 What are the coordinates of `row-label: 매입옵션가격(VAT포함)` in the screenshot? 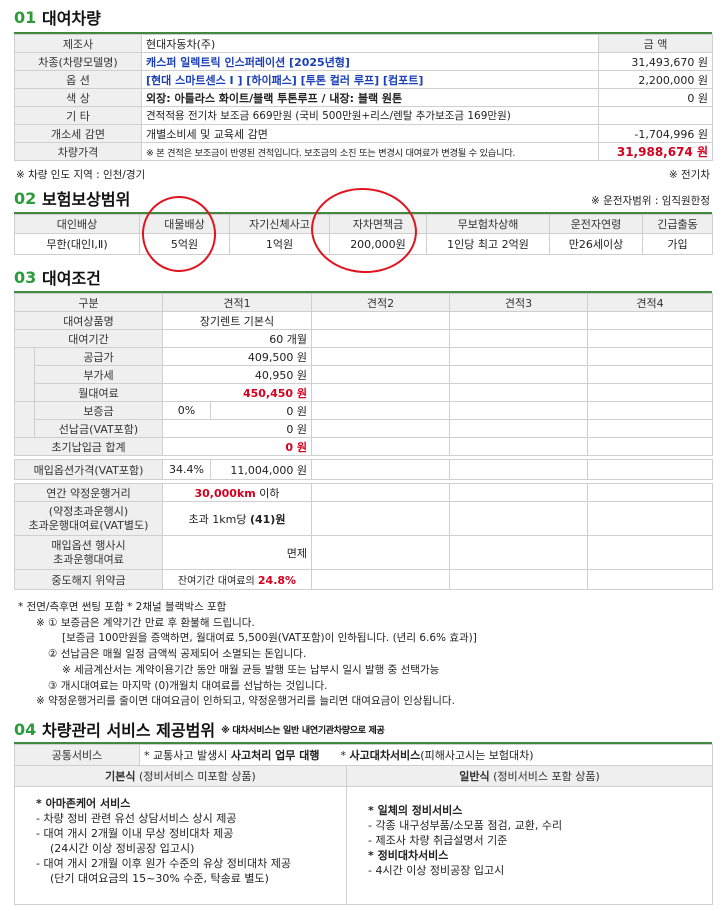 It's located at (88, 469).